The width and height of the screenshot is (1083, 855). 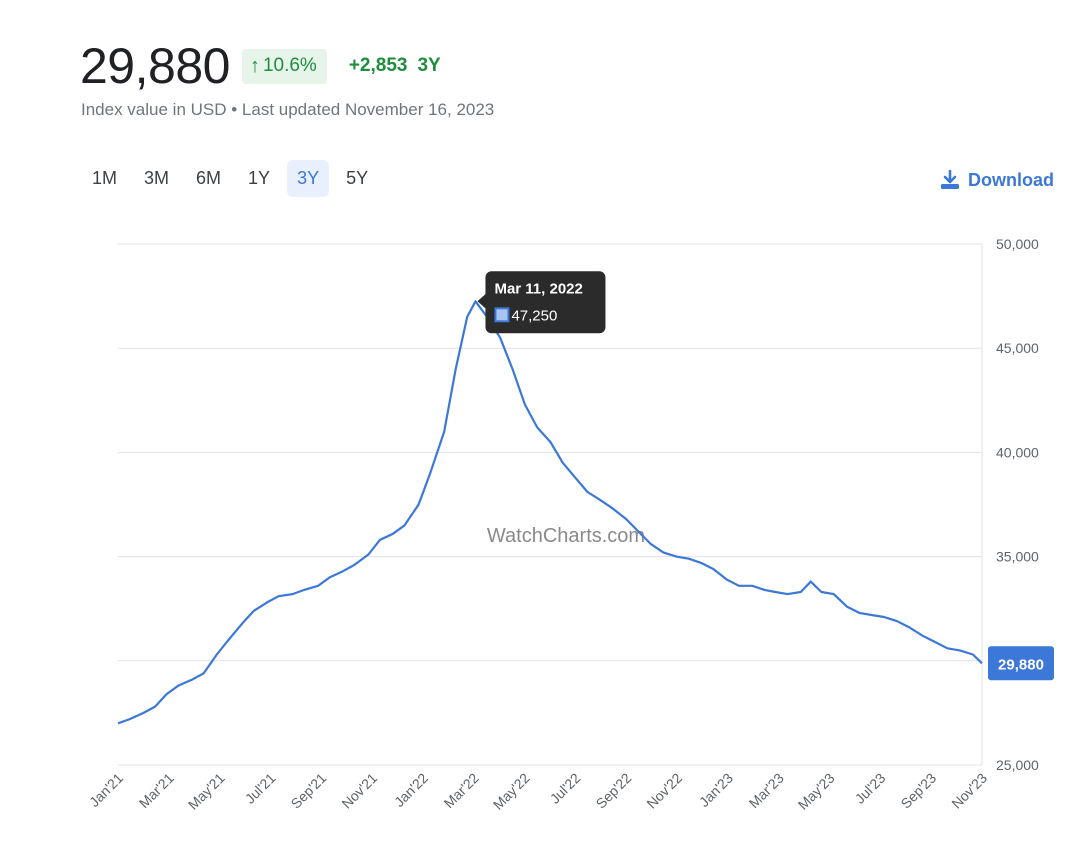 I want to click on y-tick-label: 35,000, so click(x=1017, y=557).